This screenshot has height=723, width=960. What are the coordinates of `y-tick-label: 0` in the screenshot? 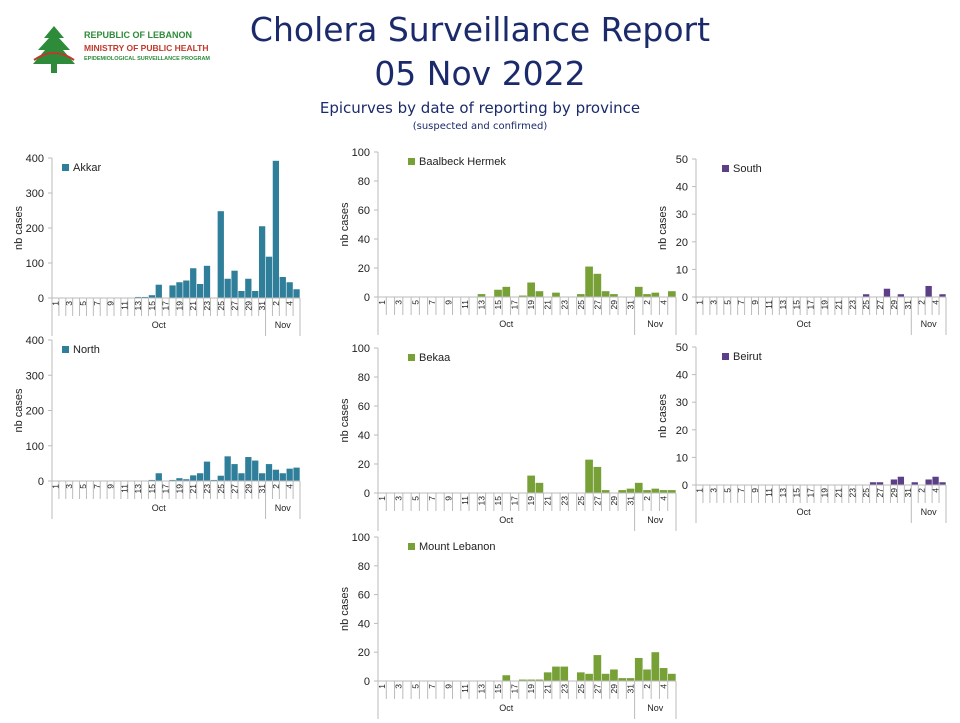 It's located at (41, 299).